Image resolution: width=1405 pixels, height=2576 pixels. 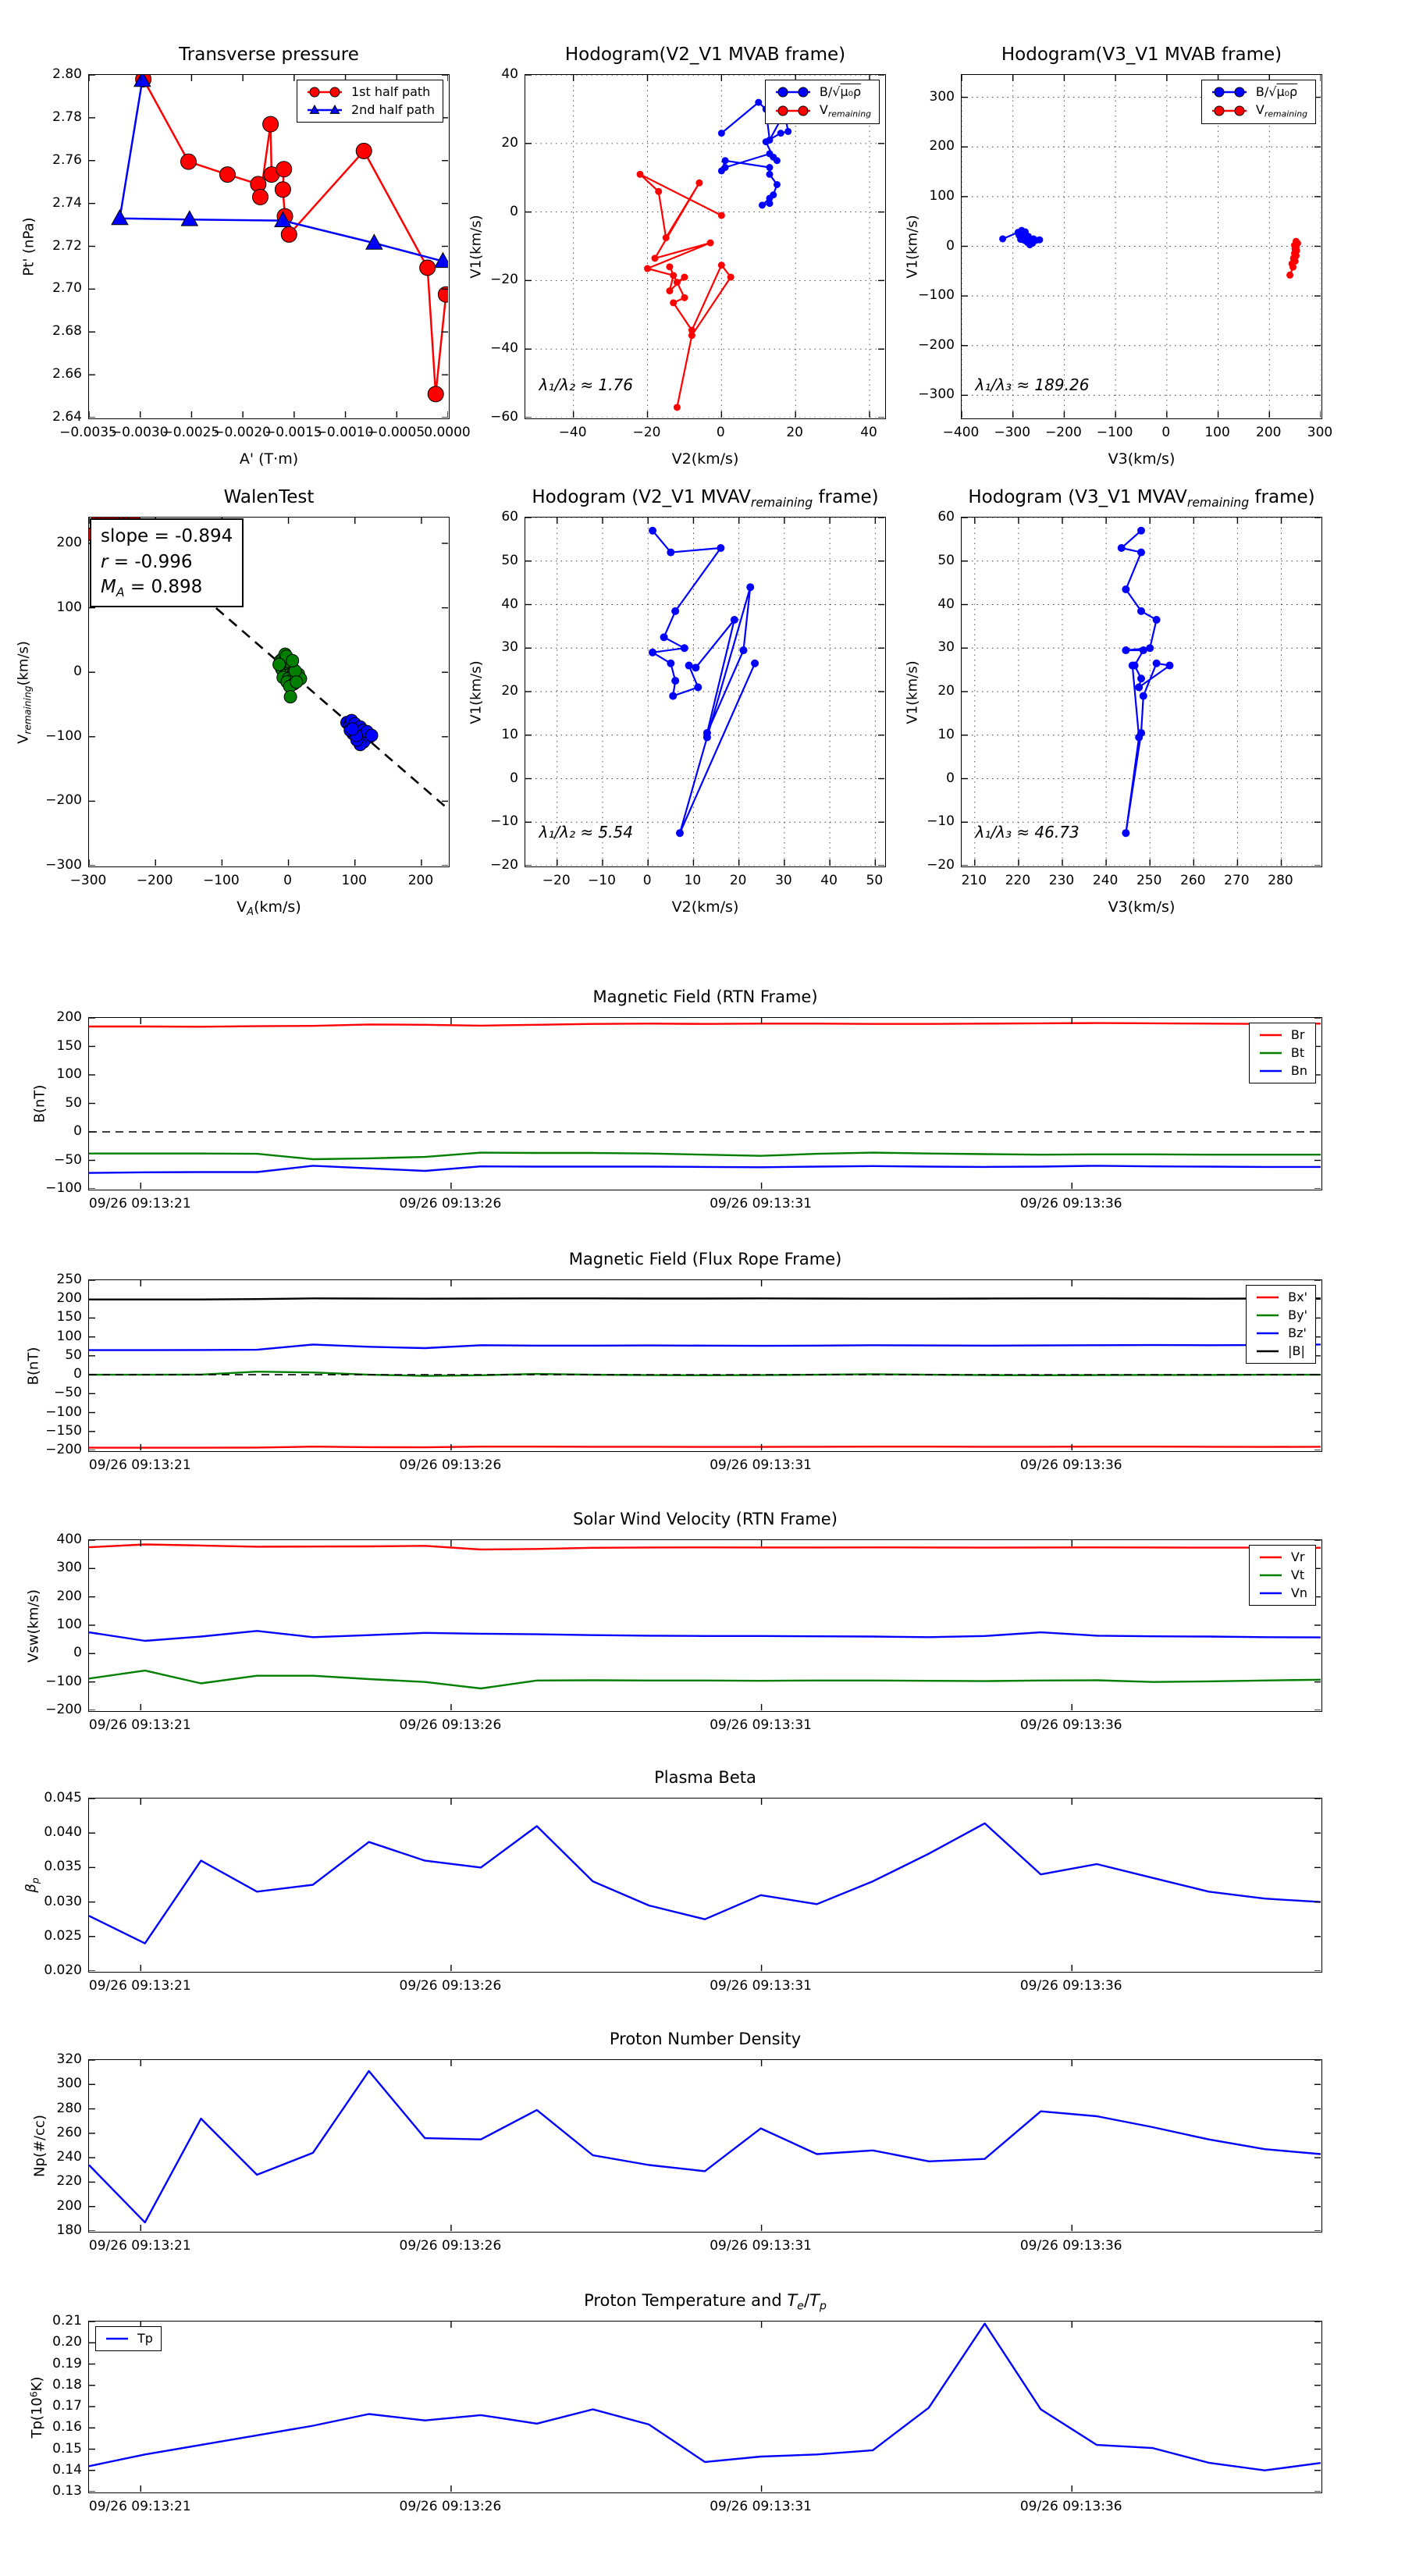 What do you see at coordinates (450, 1465) in the screenshot?
I see `magnetic-field-flux-rope-xtick-label: 09/26 09:13:26` at bounding box center [450, 1465].